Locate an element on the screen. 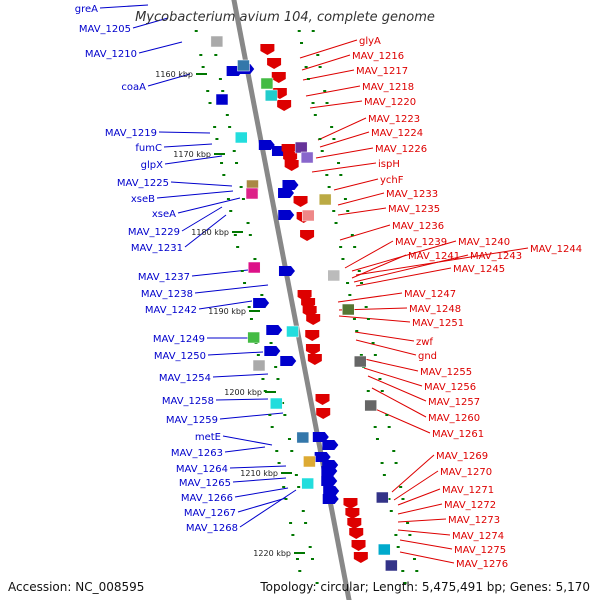  gene-label-MAV_1254: MAV_1254 is located at coordinates (185, 378).